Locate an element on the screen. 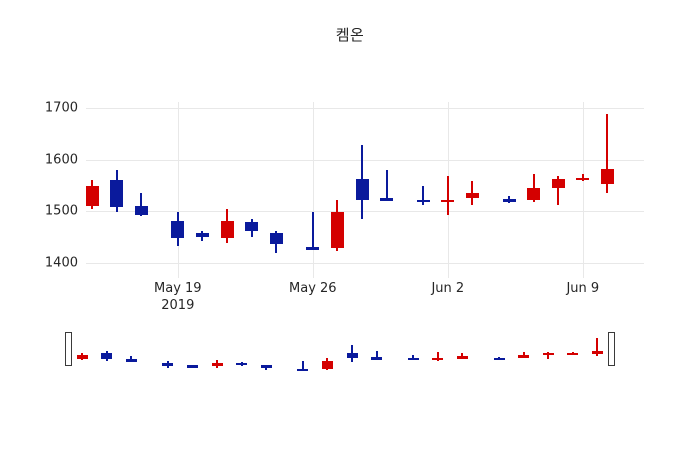 This screenshot has width=700, height=450. range-handle-left is located at coordinates (68, 349).